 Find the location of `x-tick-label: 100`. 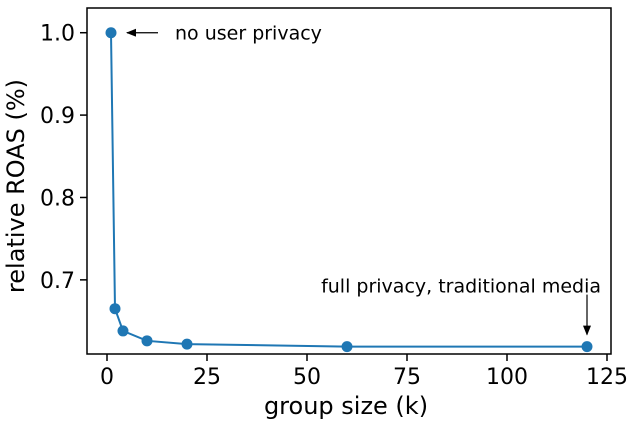

x-tick-label: 100 is located at coordinates (507, 377).